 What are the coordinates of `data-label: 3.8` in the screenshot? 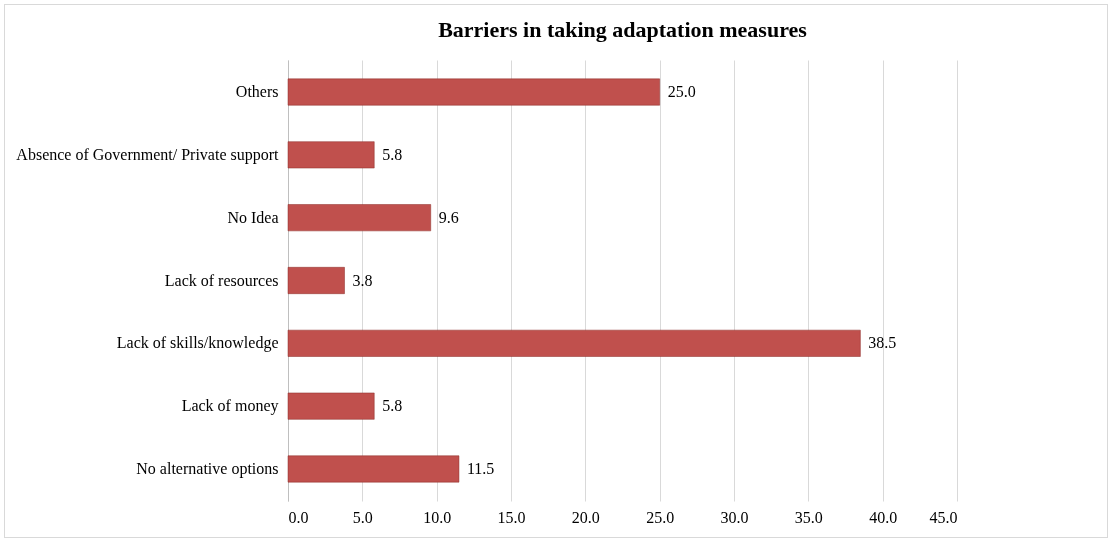 It's located at (362, 280).